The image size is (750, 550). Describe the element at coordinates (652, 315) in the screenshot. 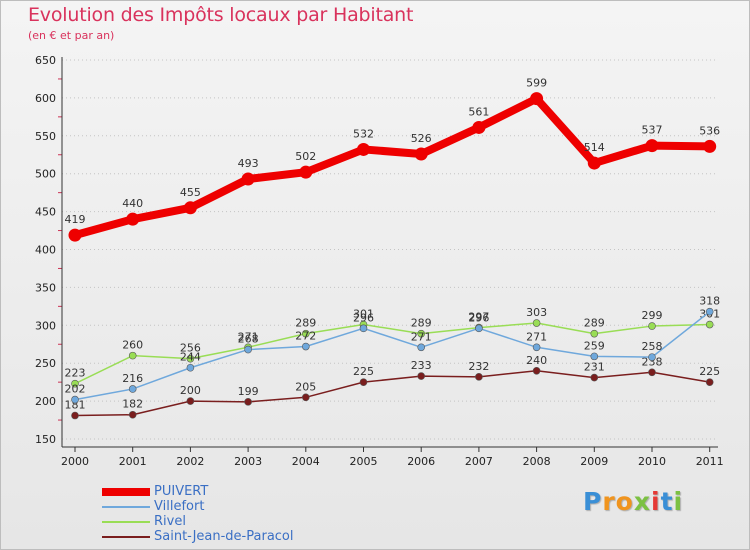

I see `data-label: 299` at that location.